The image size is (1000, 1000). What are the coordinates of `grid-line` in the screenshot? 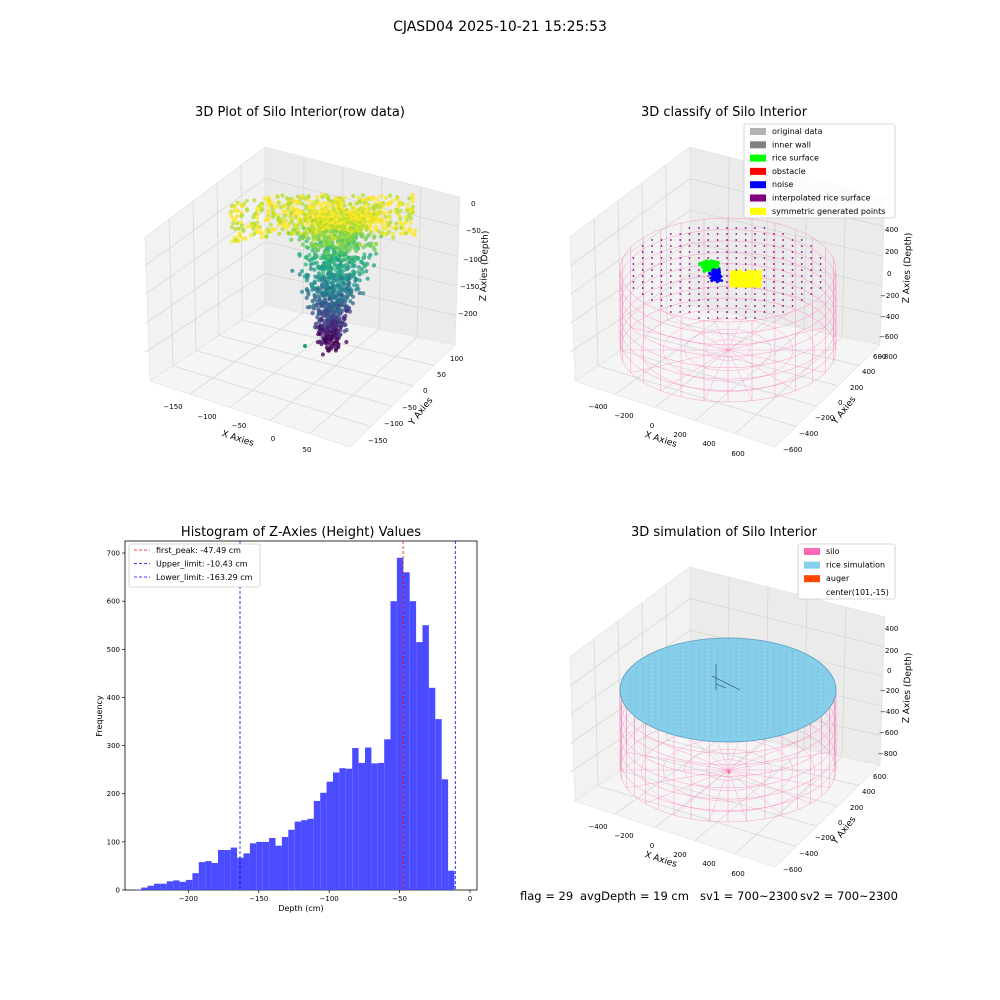 It's located at (205, 313).